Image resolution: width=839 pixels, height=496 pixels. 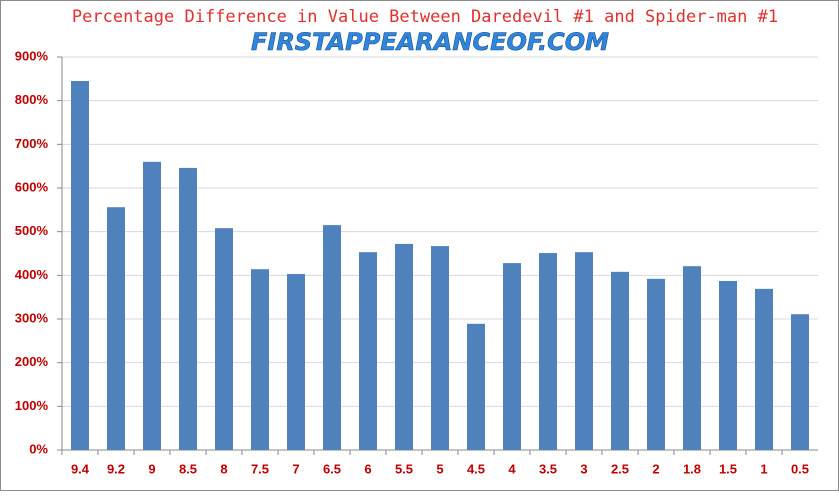 What do you see at coordinates (260, 468) in the screenshot?
I see `x-tick-label: 7.5` at bounding box center [260, 468].